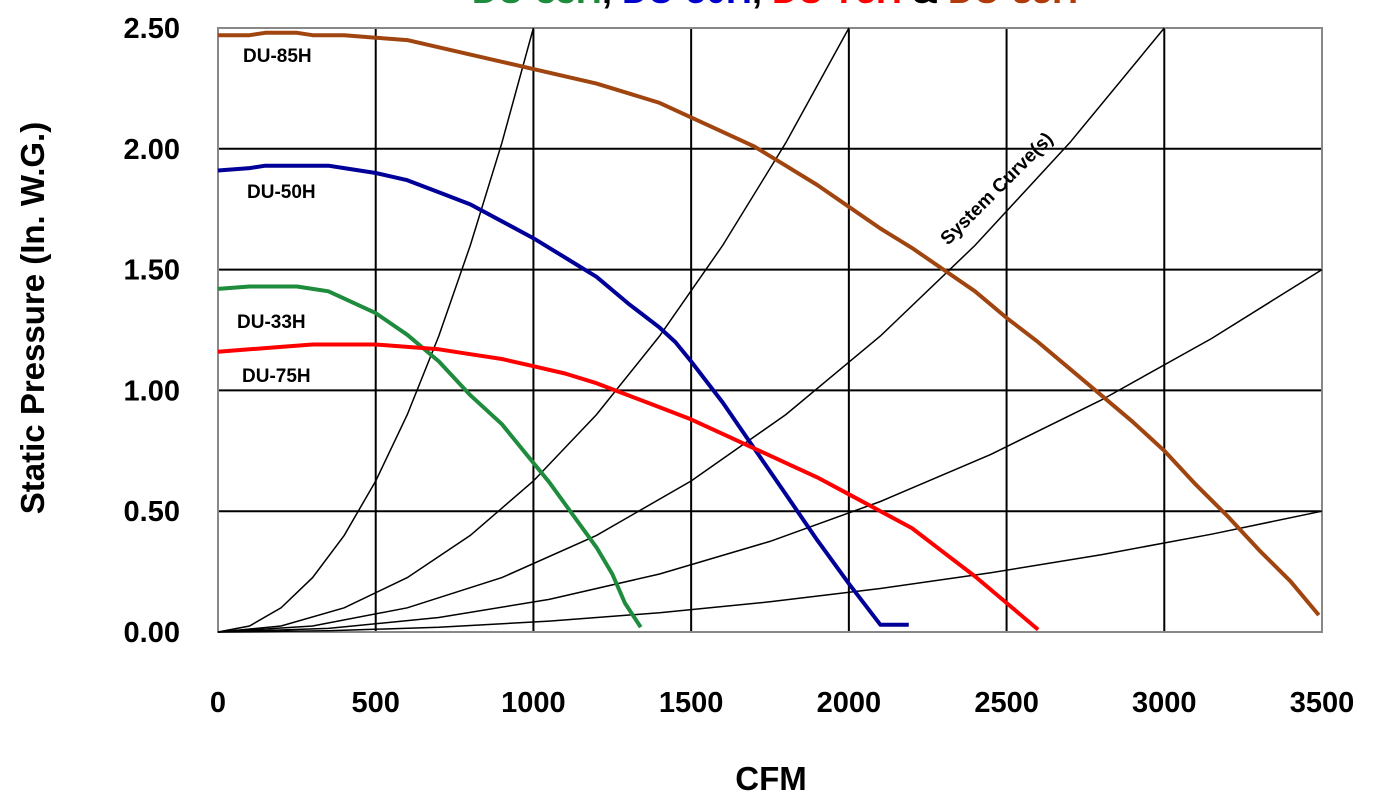  Describe the element at coordinates (152, 150) in the screenshot. I see `y-tick-label: 2.00` at that location.